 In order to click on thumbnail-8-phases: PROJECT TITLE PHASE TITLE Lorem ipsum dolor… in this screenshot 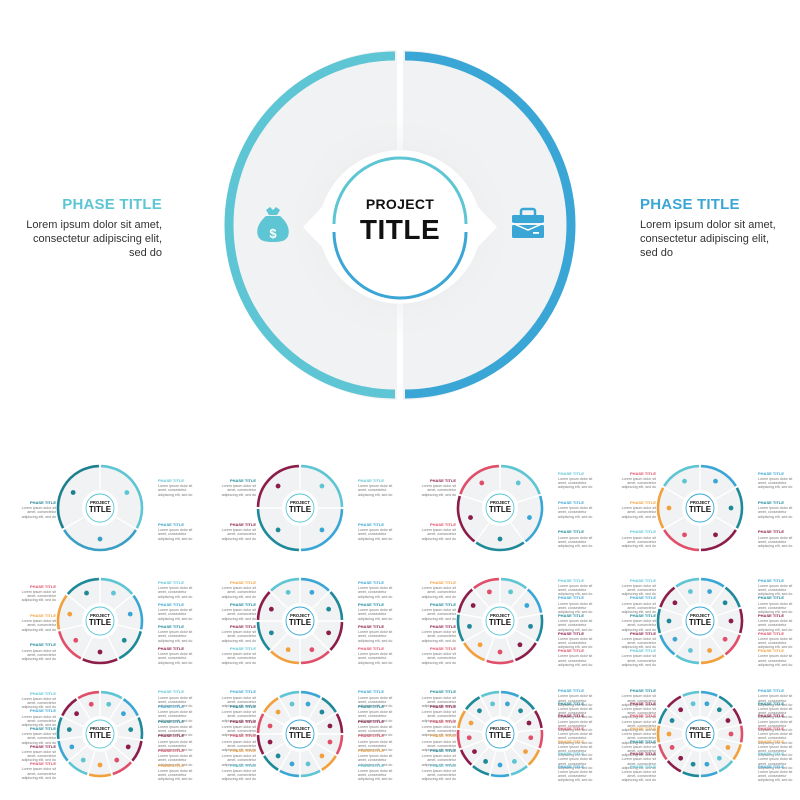, I will do `click(300, 624)`.